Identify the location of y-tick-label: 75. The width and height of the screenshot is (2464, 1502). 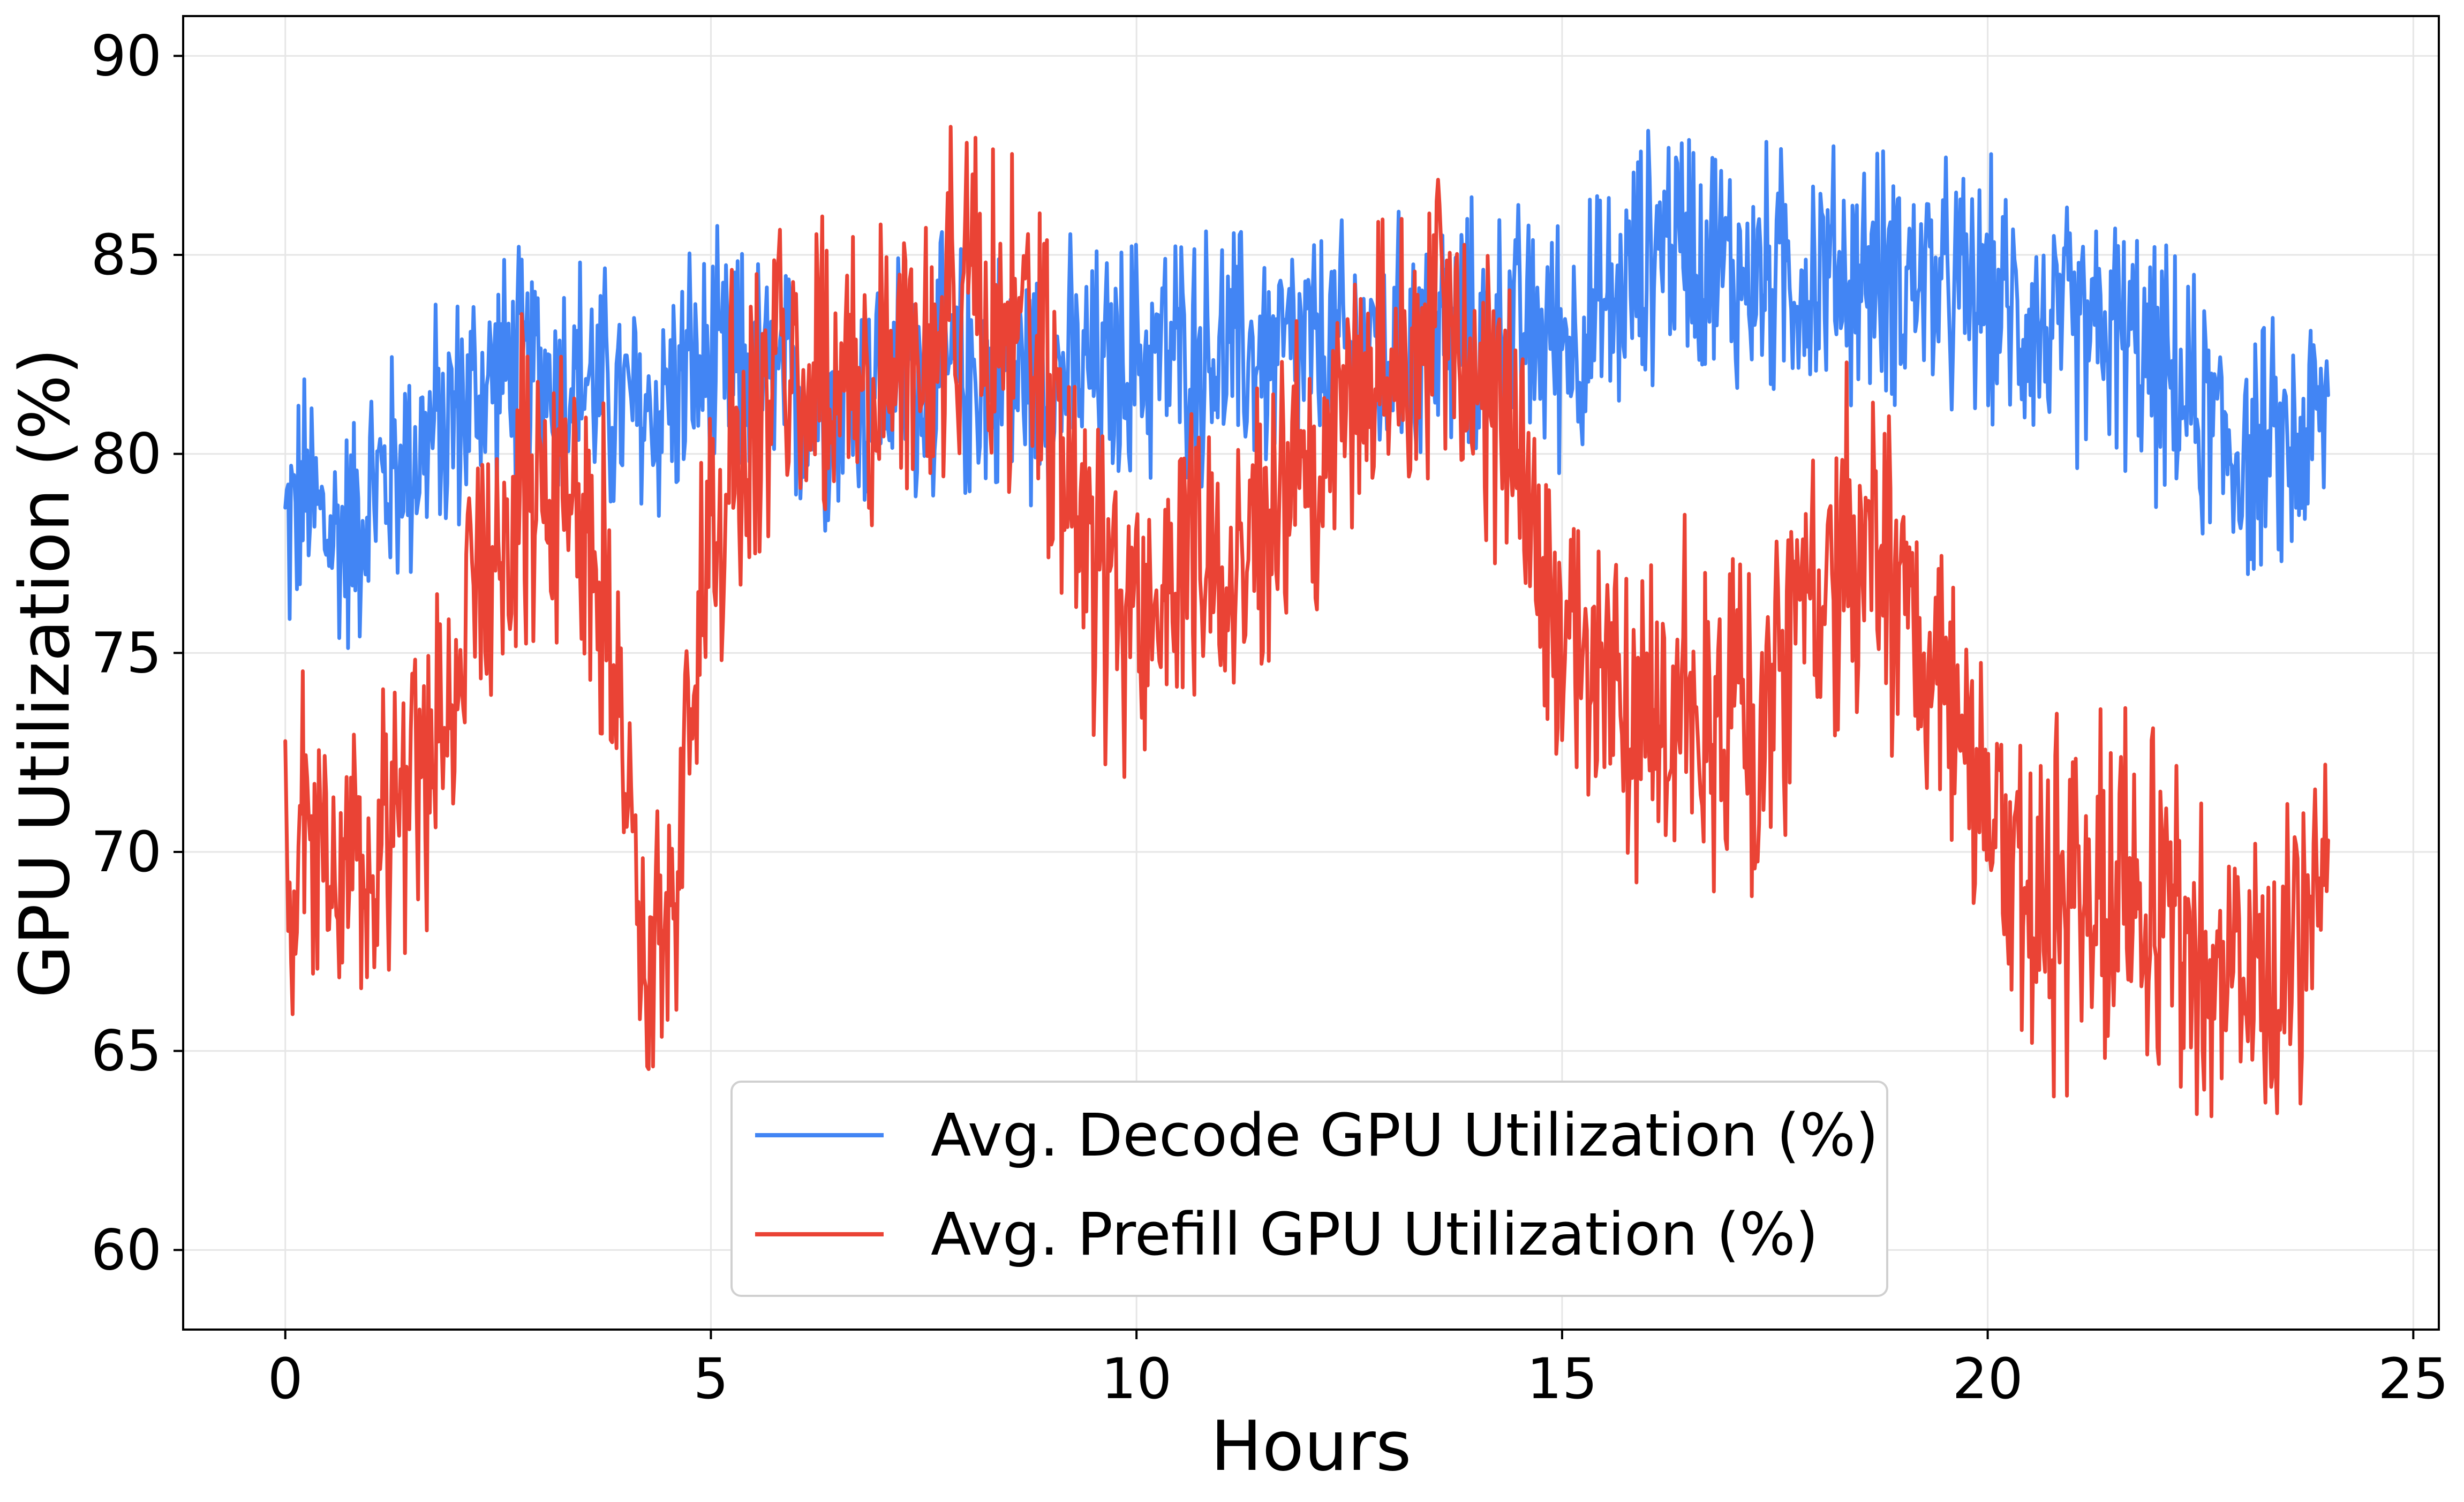
(127, 652).